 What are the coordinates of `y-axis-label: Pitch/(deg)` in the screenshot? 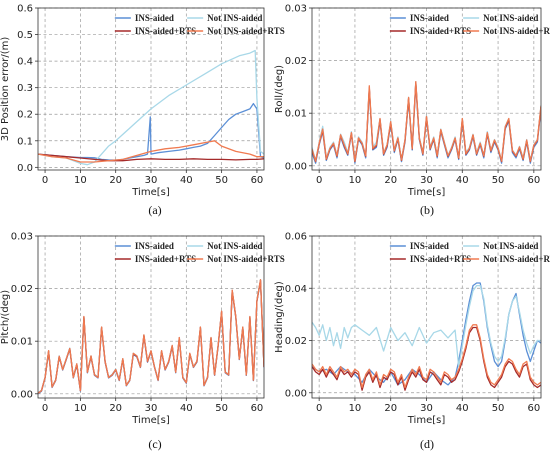 It's located at (5, 317).